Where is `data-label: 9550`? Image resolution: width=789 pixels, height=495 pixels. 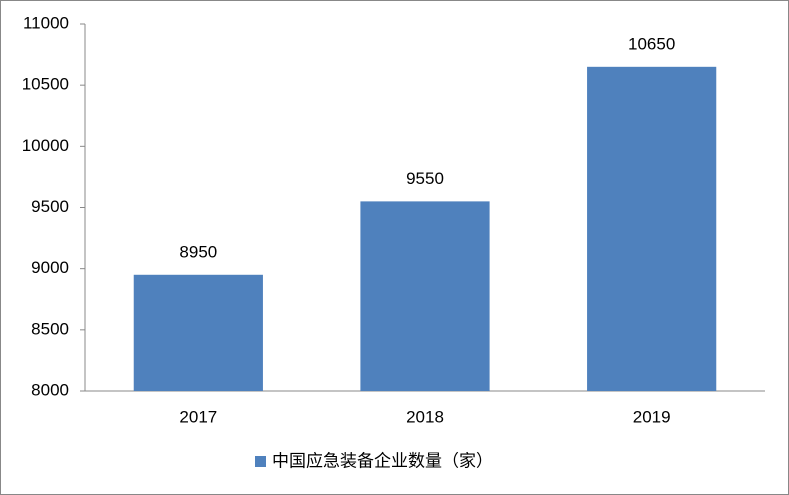
data-label: 9550 is located at coordinates (425, 178).